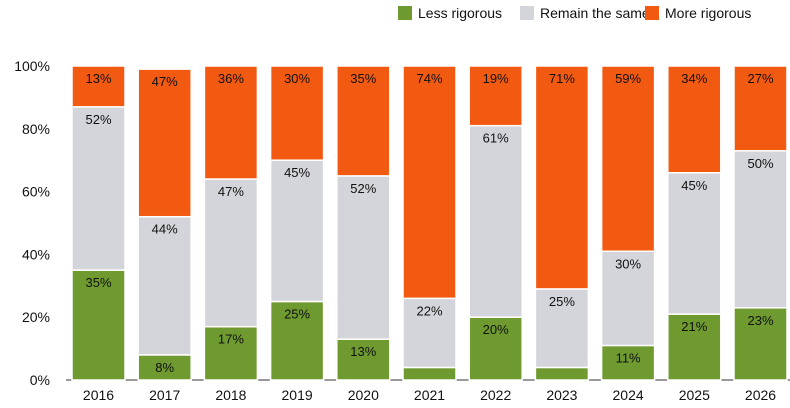 The width and height of the screenshot is (790, 408). I want to click on bar-group-2018: 17% 47% 36%, so click(231, 223).